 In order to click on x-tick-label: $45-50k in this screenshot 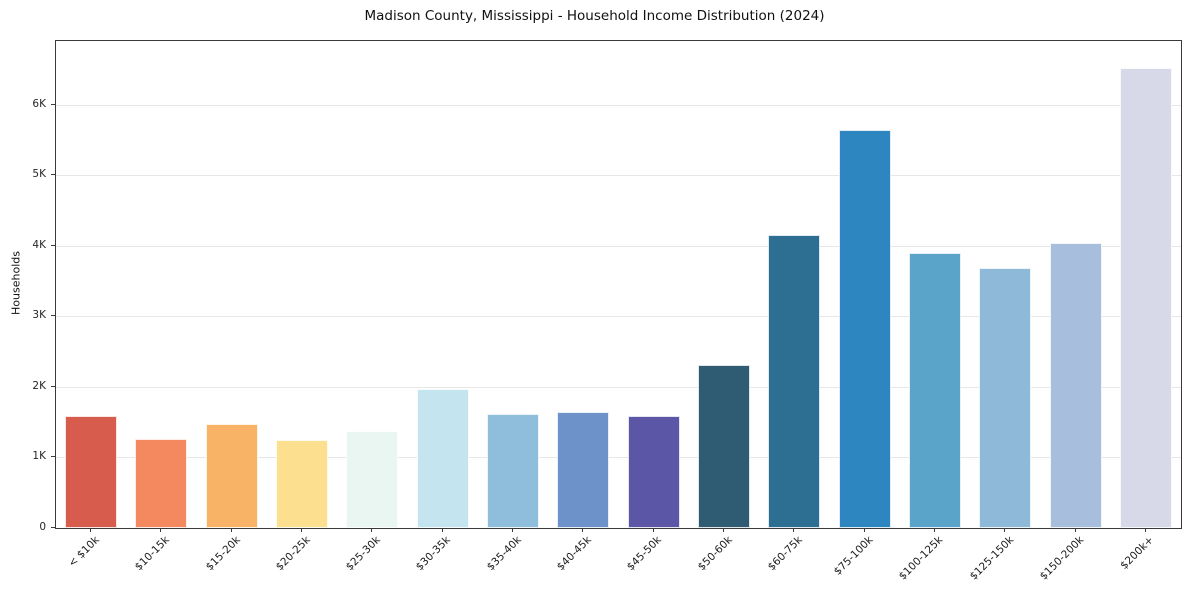, I will do `click(645, 554)`.